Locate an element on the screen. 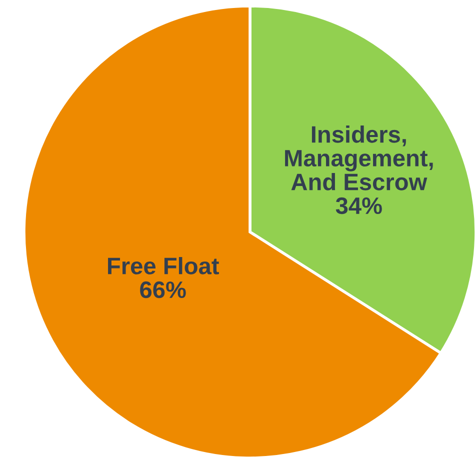  data-label: 34% is located at coordinates (359, 205).